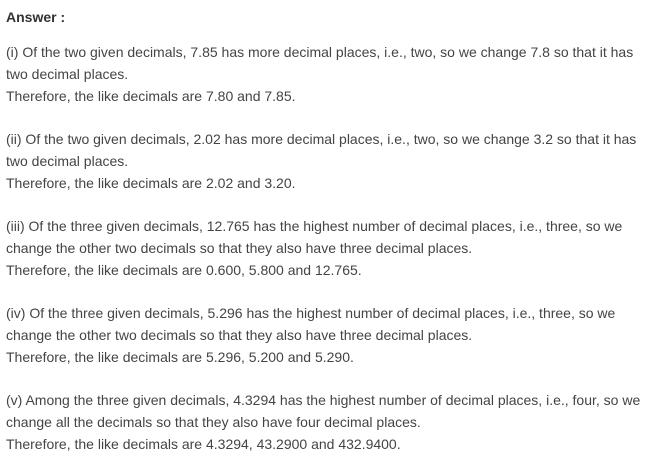 The width and height of the screenshot is (660, 467). What do you see at coordinates (36, 17) in the screenshot?
I see `answer-heading: Answer :` at bounding box center [36, 17].